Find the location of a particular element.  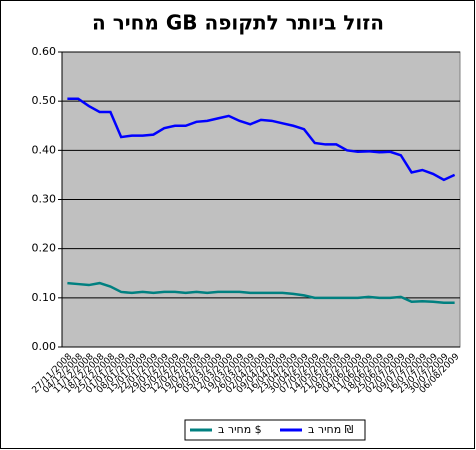

y-tick-label: 0.50 is located at coordinates (44, 100).